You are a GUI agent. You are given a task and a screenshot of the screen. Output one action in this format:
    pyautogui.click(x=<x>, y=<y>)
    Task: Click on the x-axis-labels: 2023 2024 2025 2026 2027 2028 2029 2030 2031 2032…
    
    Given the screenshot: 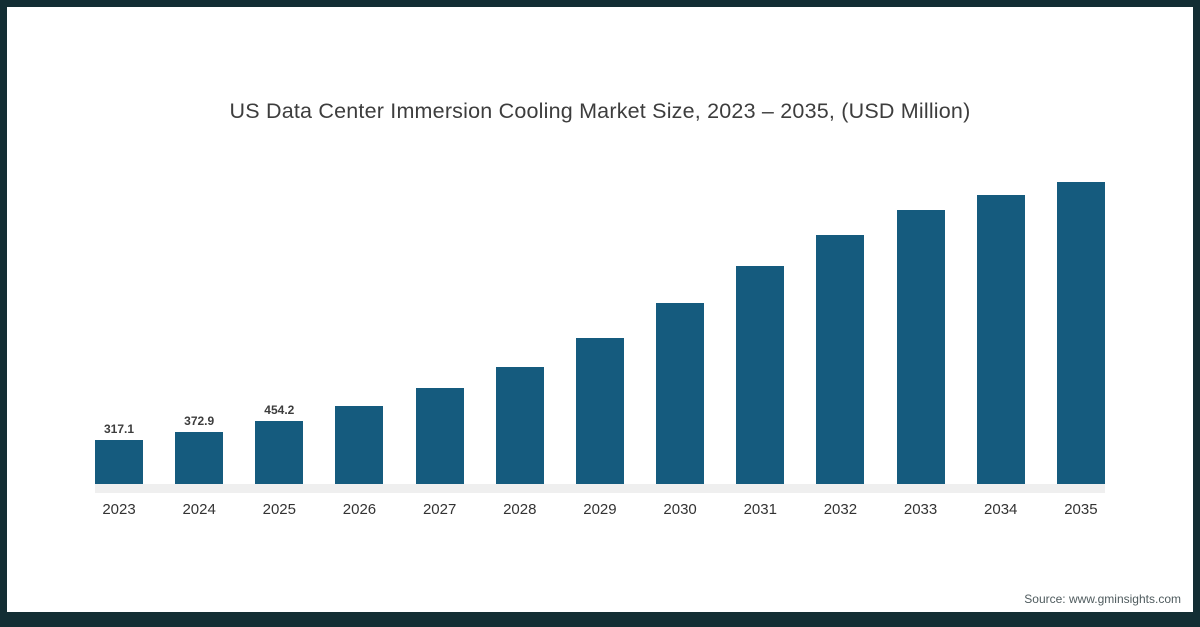 What is the action you would take?
    pyautogui.click(x=600, y=509)
    